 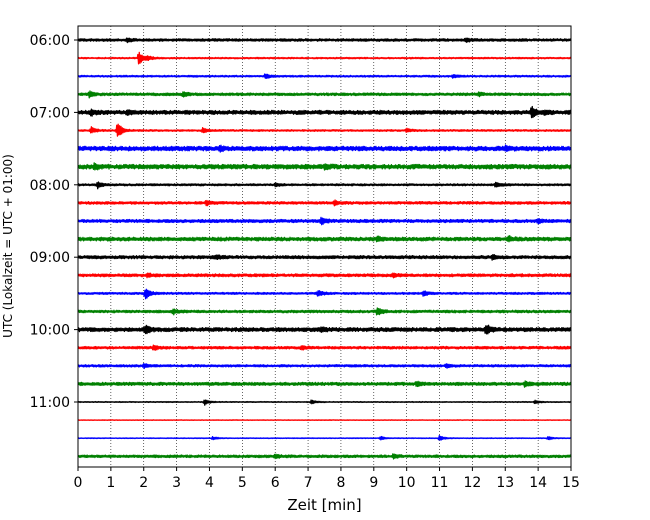 What do you see at coordinates (407, 483) in the screenshot?
I see `x-tick-label: 10` at bounding box center [407, 483].